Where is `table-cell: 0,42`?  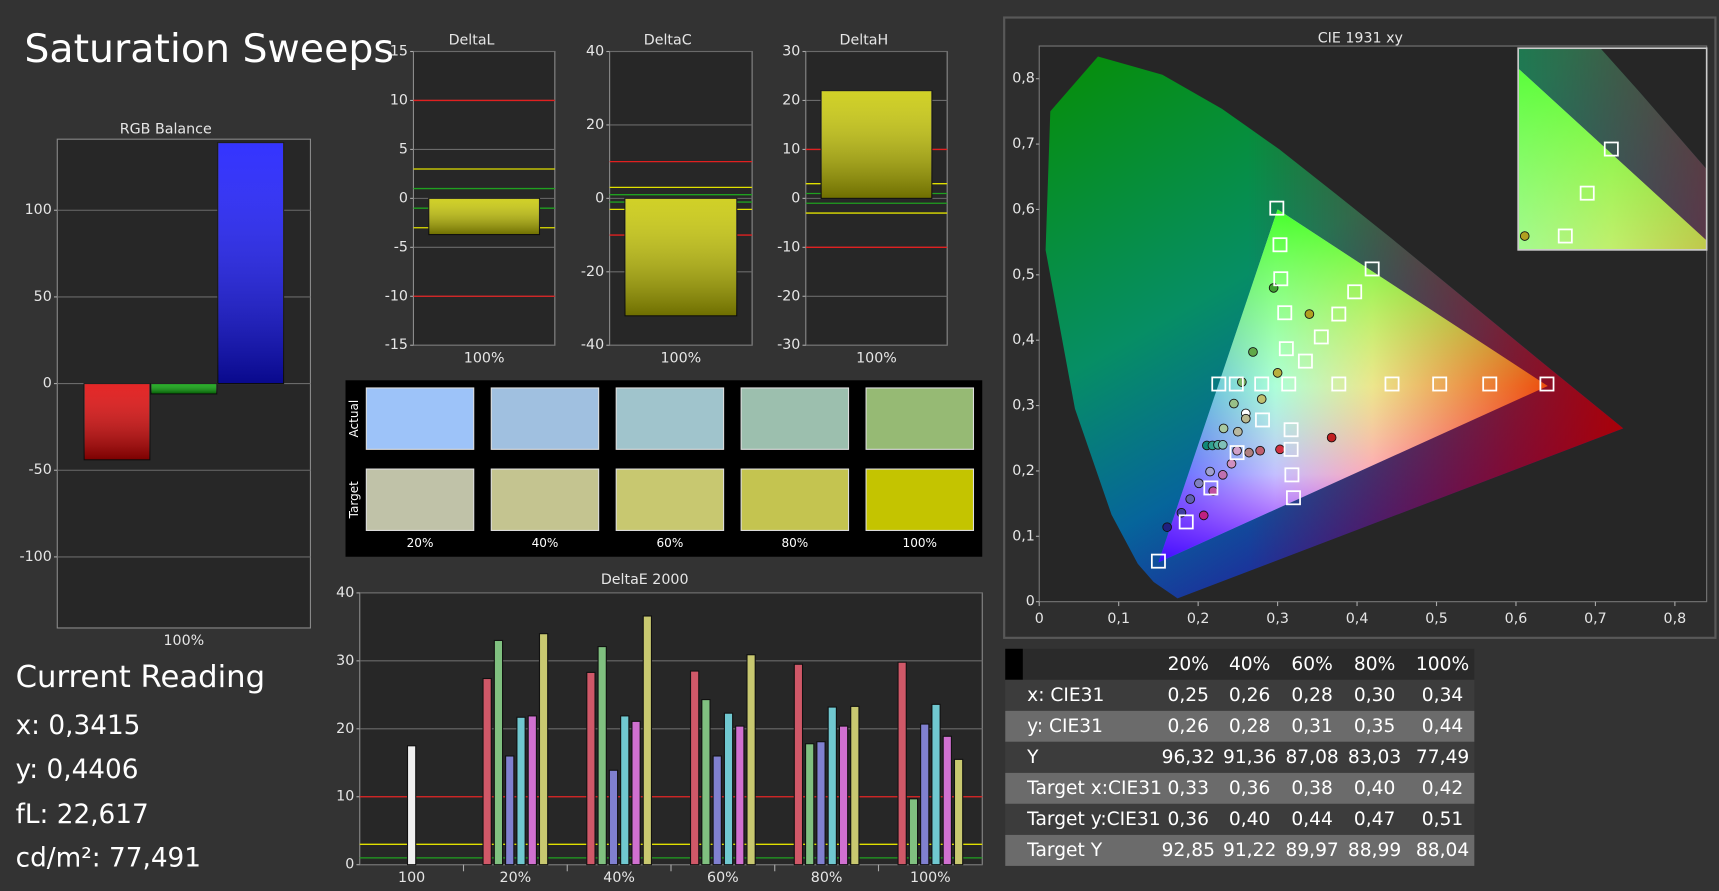
table-cell: 0,42 is located at coordinates (1442, 788).